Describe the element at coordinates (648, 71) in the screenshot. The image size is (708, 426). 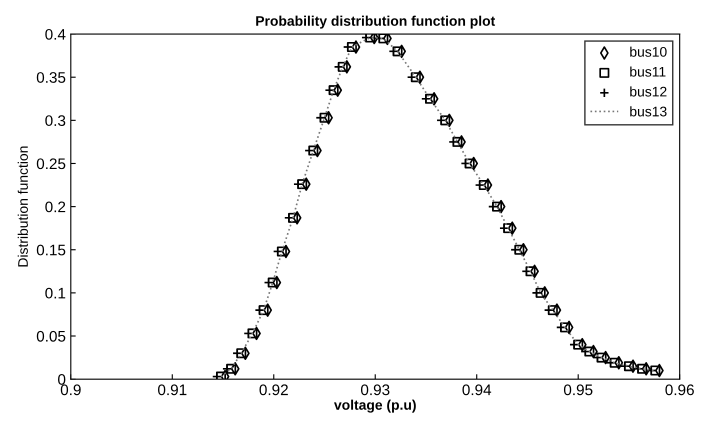
I see `legend-label: bus11` at that location.